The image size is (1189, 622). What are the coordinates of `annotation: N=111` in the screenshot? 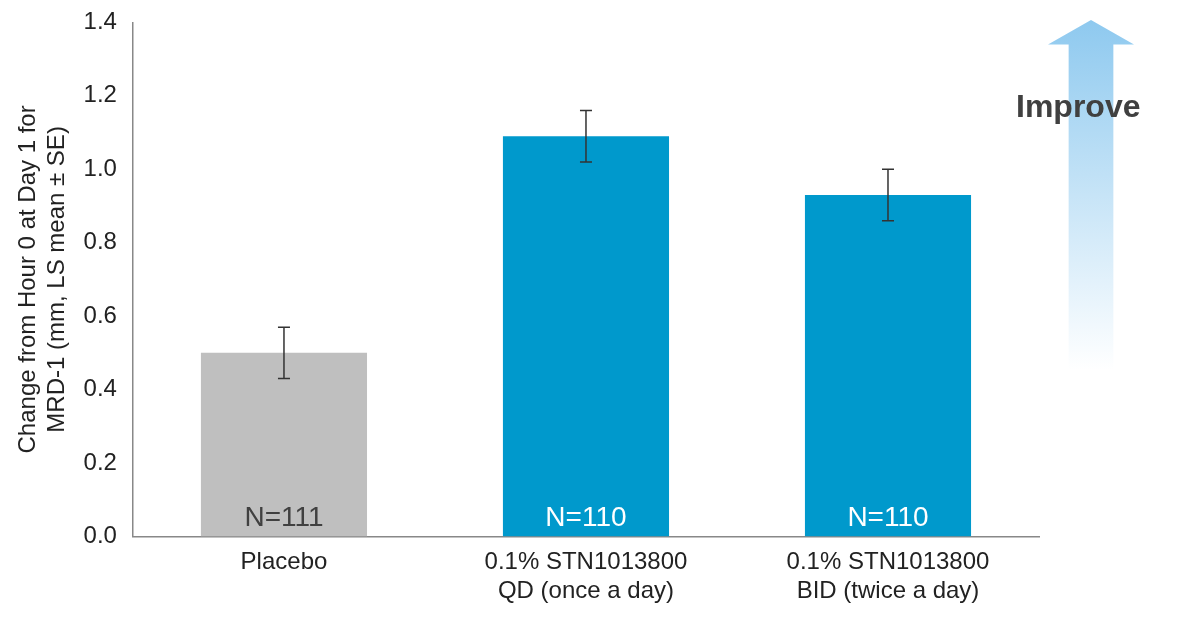 It's located at (284, 517).